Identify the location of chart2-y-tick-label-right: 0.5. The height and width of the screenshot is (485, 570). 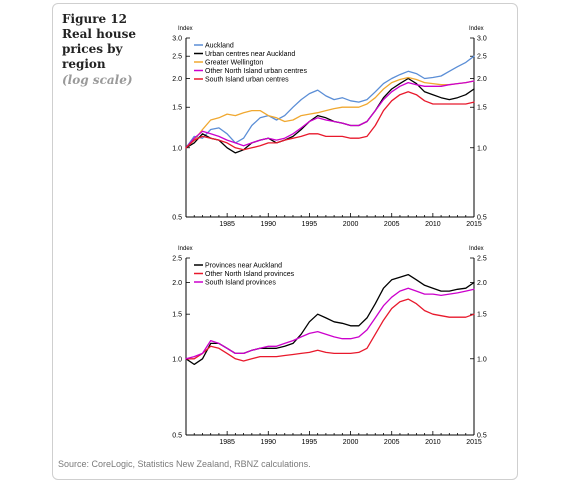
(482, 436).